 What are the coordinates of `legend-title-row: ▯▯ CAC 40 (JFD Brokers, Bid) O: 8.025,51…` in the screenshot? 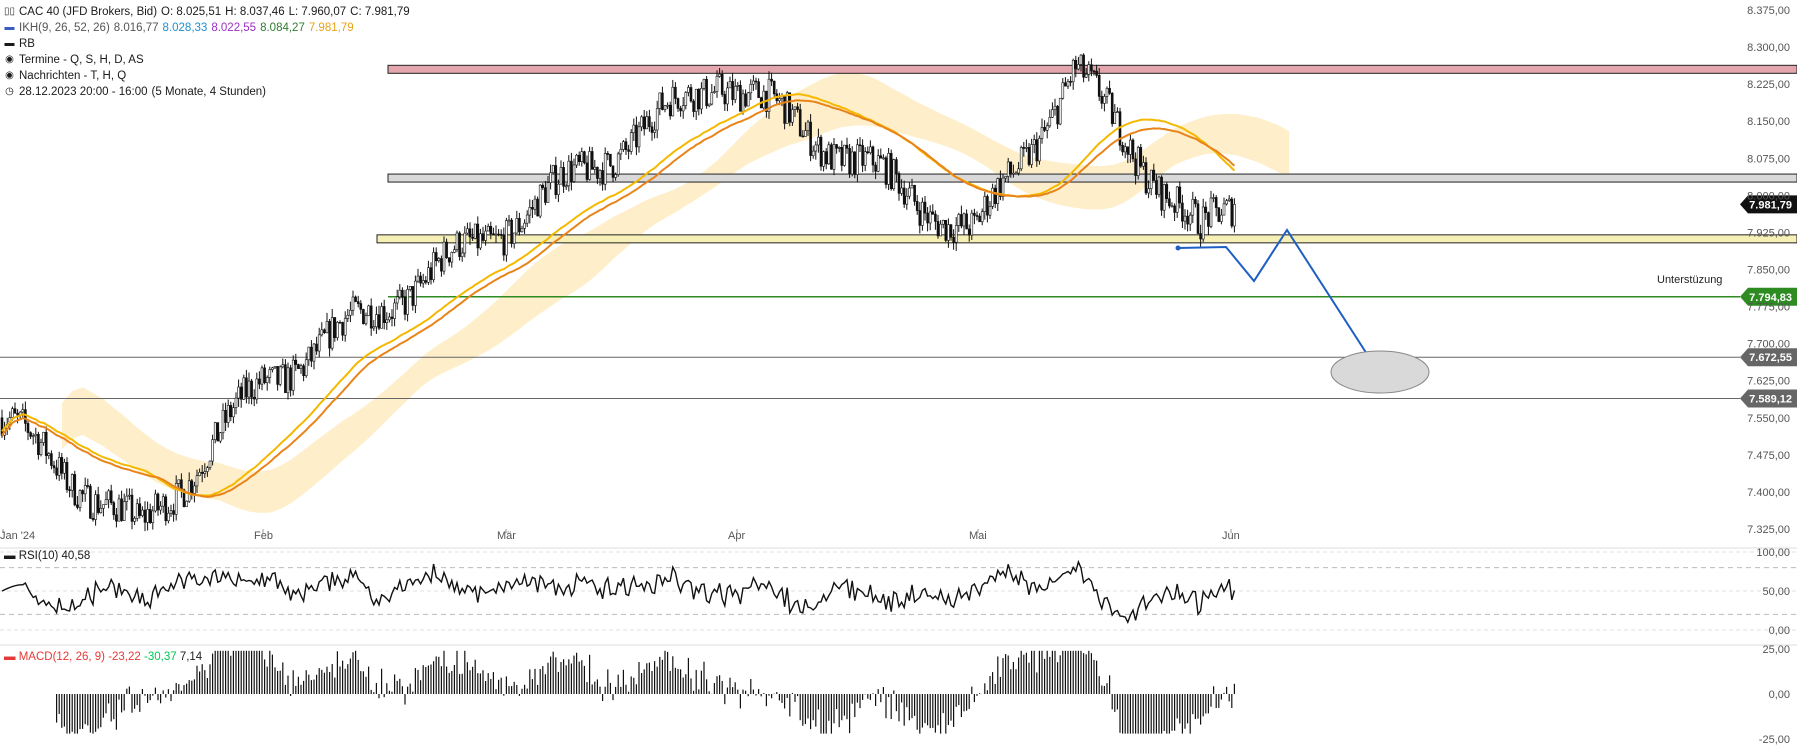 It's located at (207, 12).